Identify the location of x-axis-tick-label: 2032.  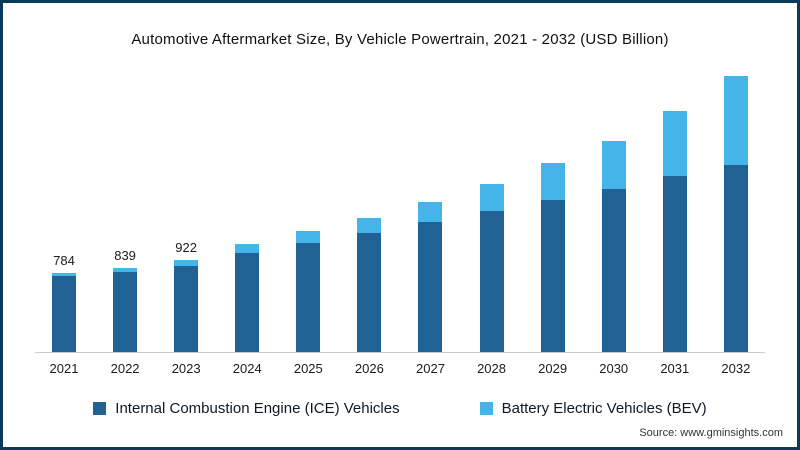
(736, 368).